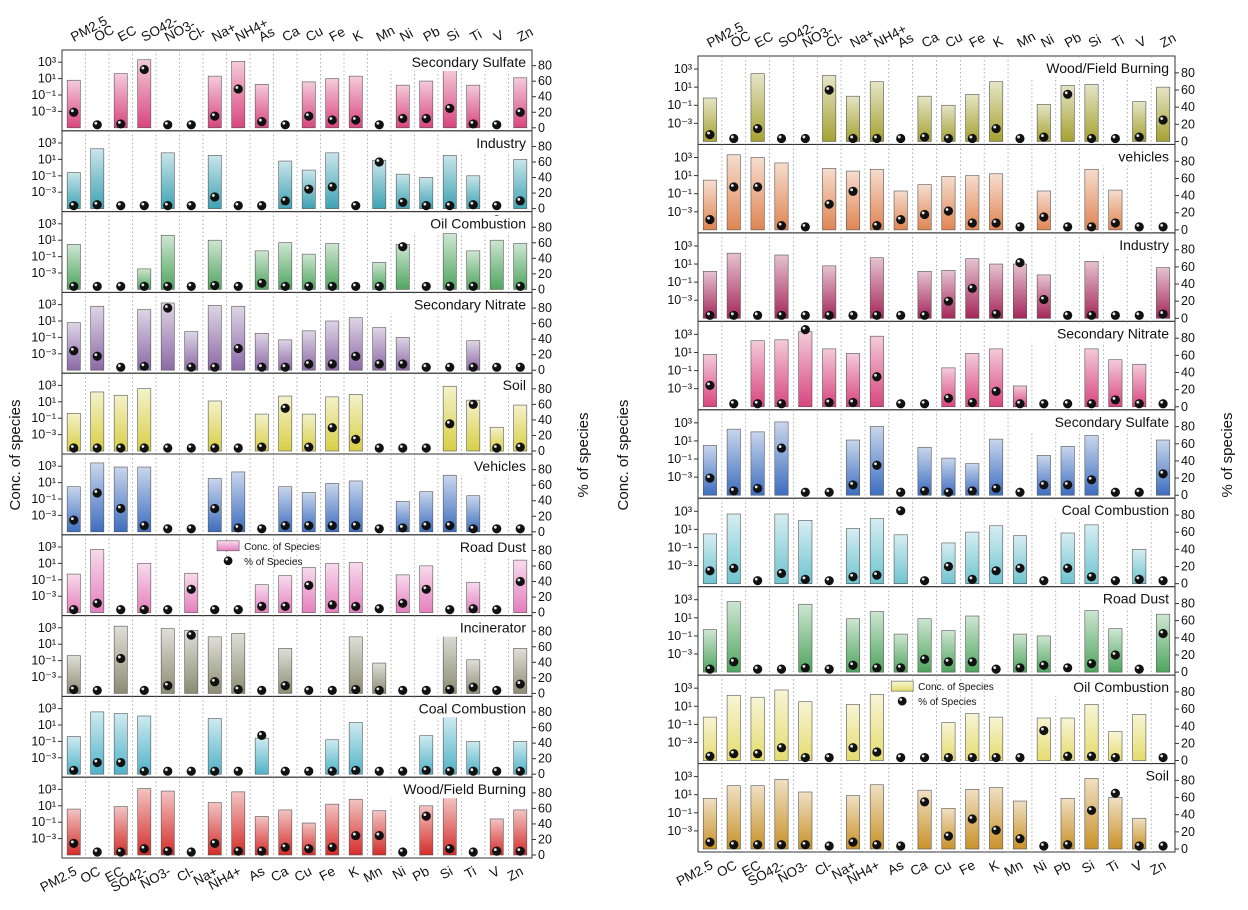 This screenshot has width=1248, height=910. Describe the element at coordinates (357, 35) in the screenshot. I see `top-species-label-k: K` at that location.